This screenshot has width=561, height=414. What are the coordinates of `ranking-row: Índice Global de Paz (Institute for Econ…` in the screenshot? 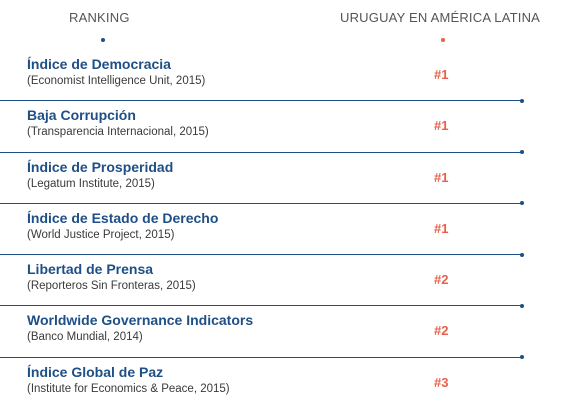 It's located at (280, 383).